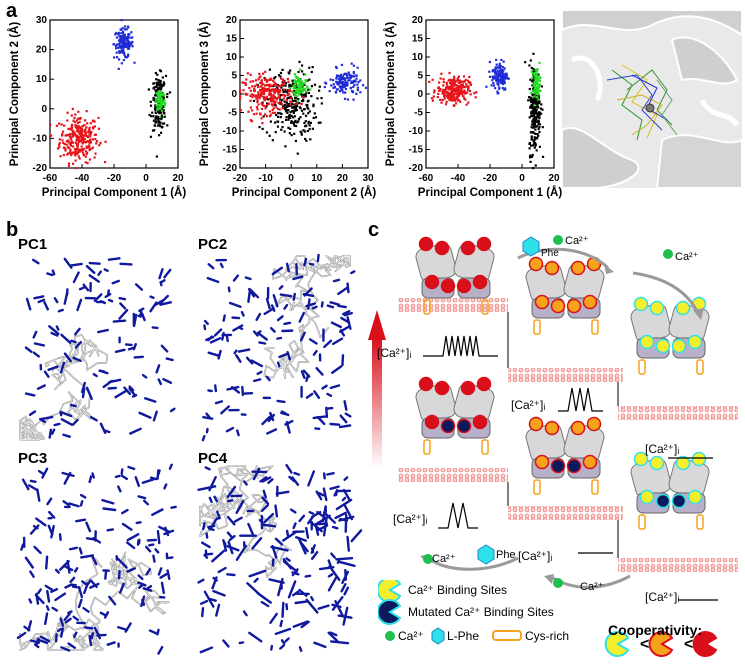 Image resolution: width=745 pixels, height=664 pixels. I want to click on x-tick-label: -10, so click(265, 178).